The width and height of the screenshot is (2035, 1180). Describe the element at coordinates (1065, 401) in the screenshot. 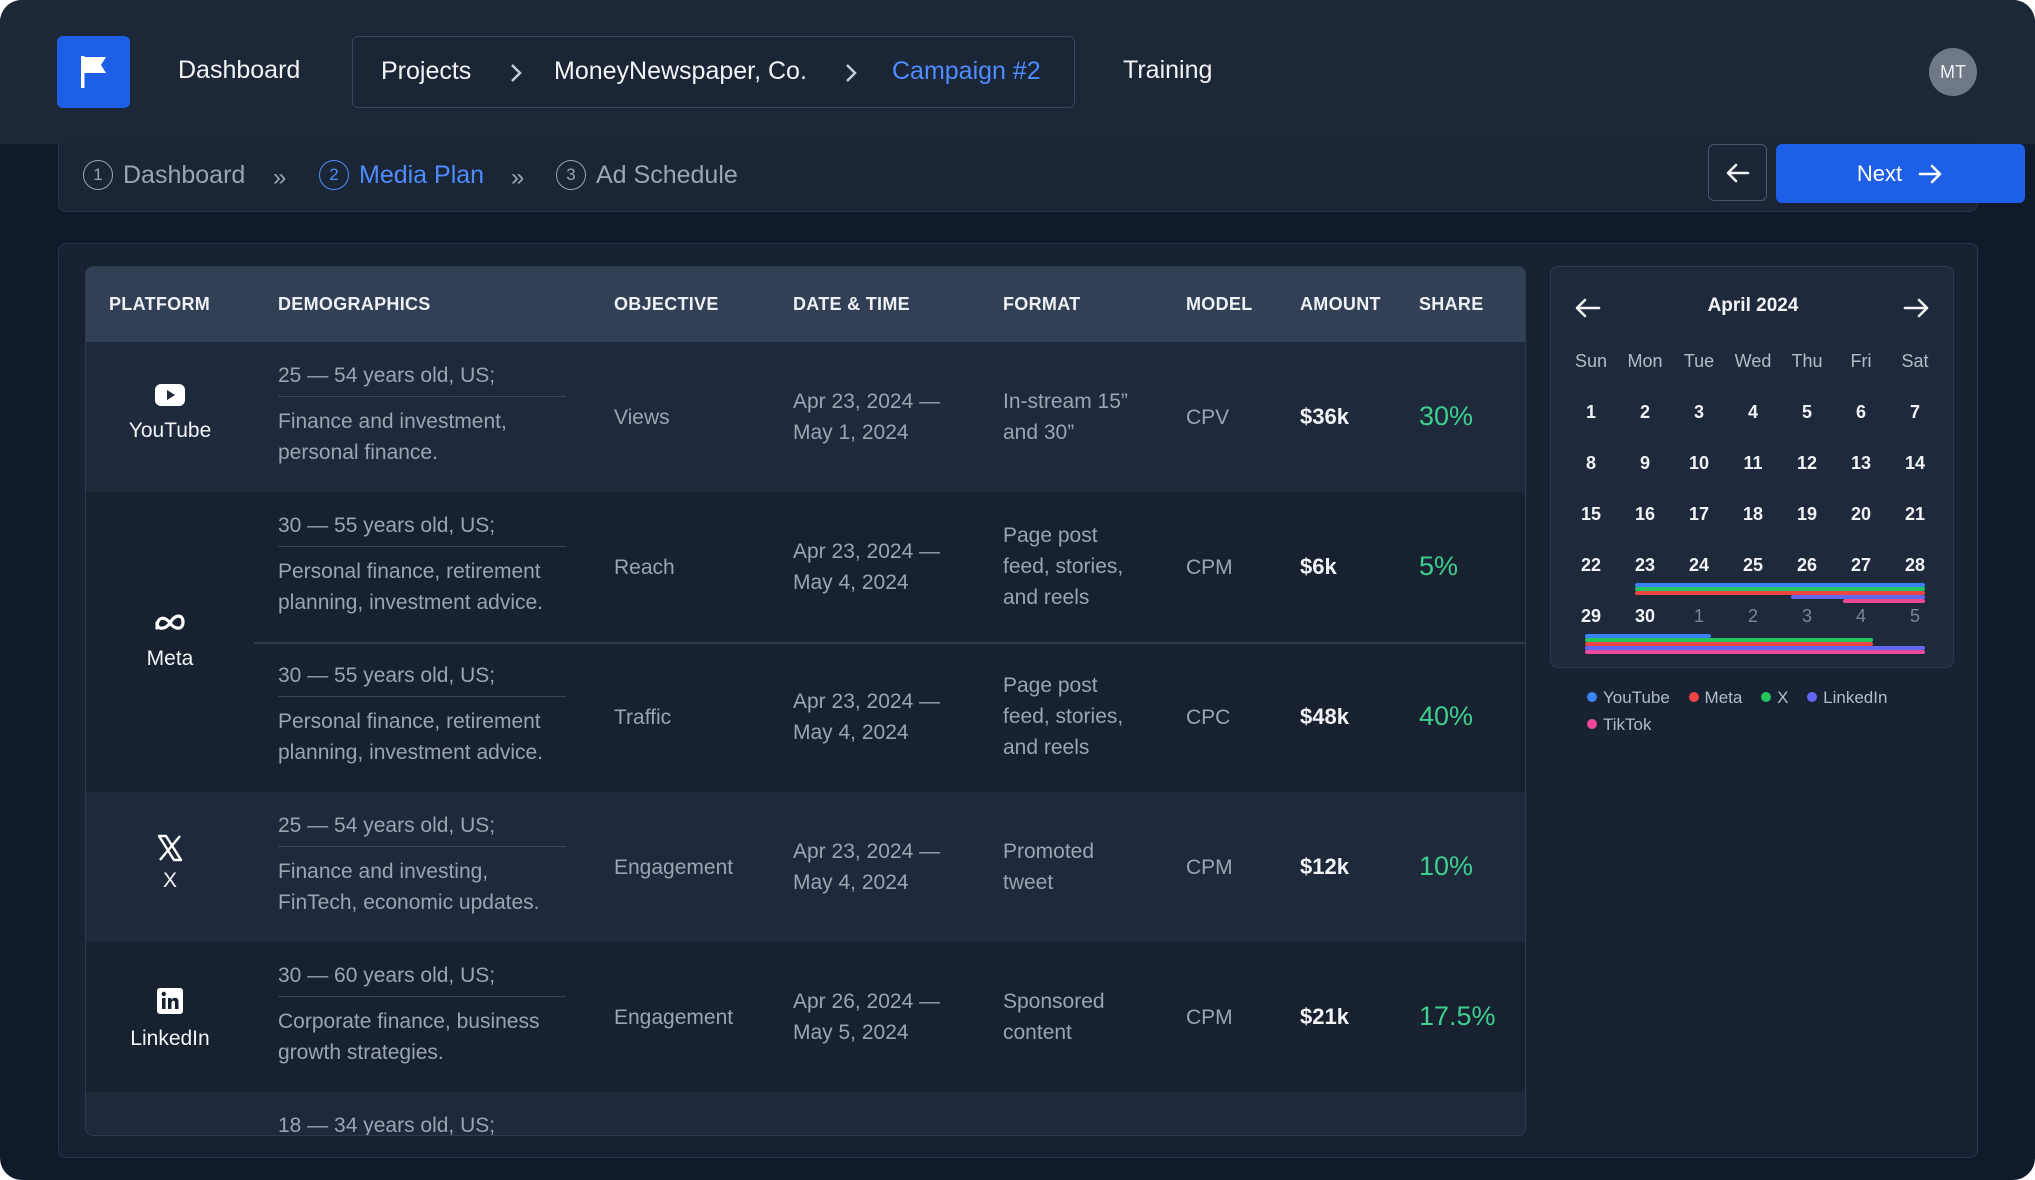

I see `text-line: In-stream 15”` at that location.